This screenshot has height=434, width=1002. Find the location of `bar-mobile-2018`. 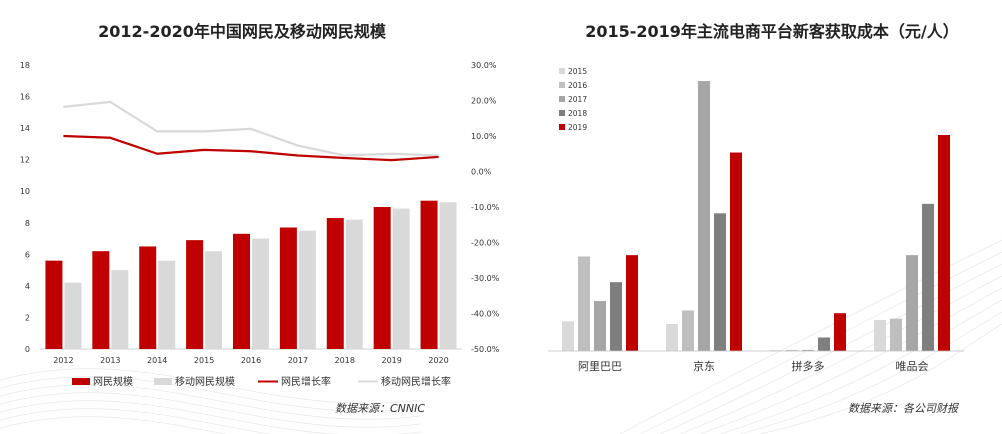

bar-mobile-2018 is located at coordinates (354, 284).